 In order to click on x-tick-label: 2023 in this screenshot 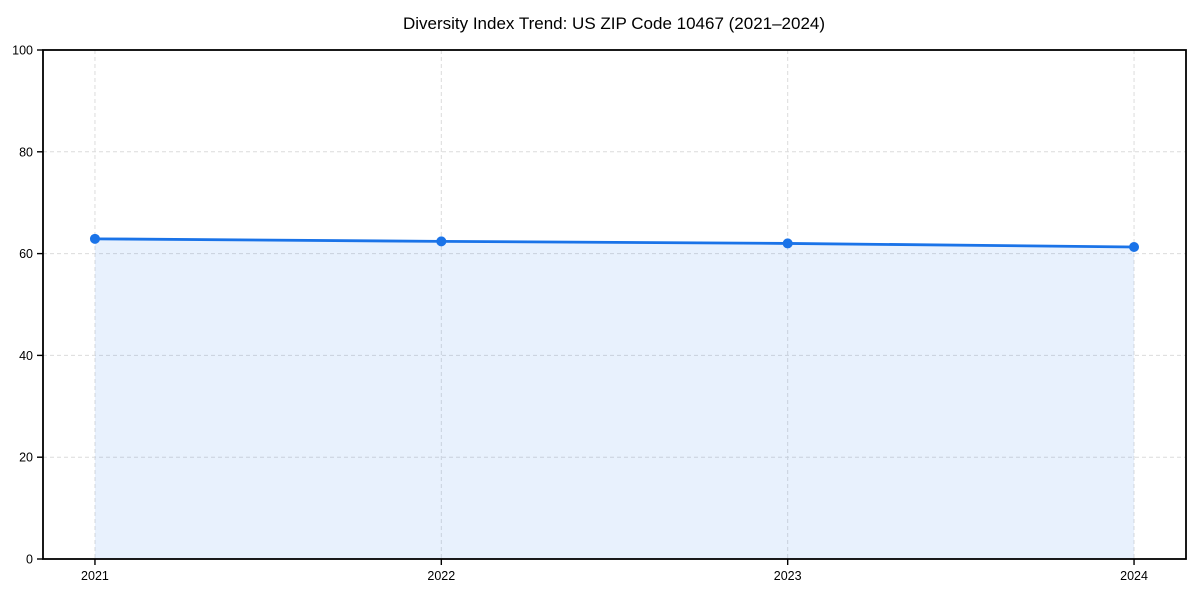, I will do `click(788, 576)`.